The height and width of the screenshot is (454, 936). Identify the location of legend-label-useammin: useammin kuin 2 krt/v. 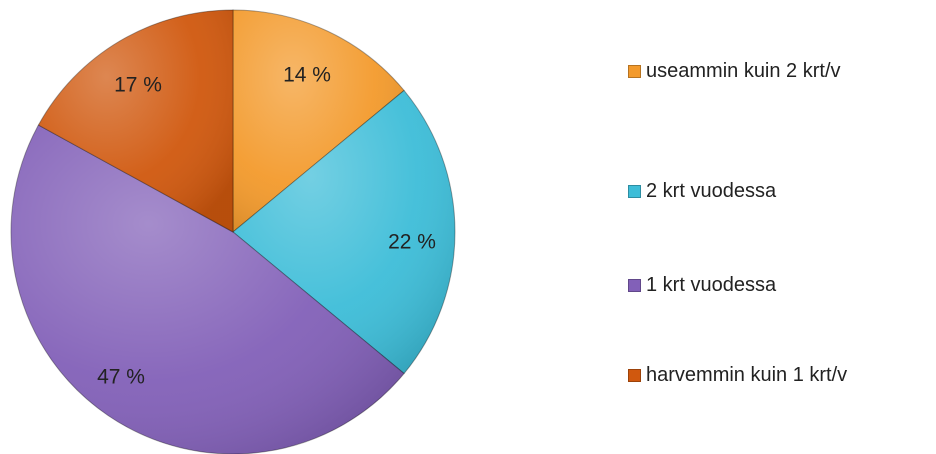
(743, 70).